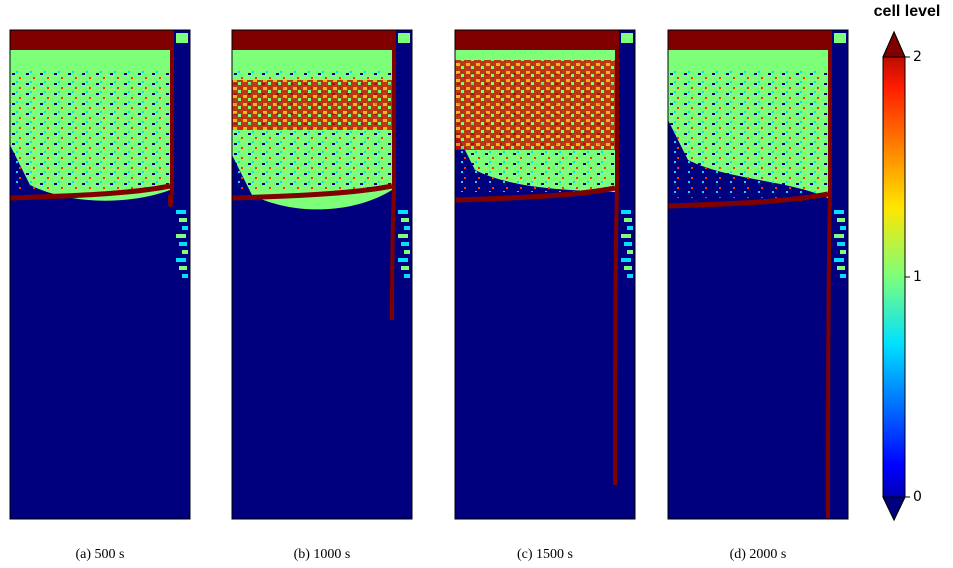  What do you see at coordinates (917, 497) in the screenshot?
I see `colorbar-tick-label: 0` at bounding box center [917, 497].